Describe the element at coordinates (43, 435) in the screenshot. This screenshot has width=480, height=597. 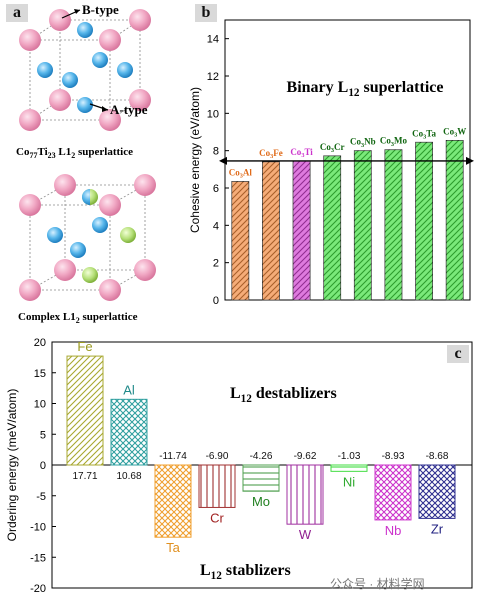
I see `y-tick-label-c: 5` at that location.